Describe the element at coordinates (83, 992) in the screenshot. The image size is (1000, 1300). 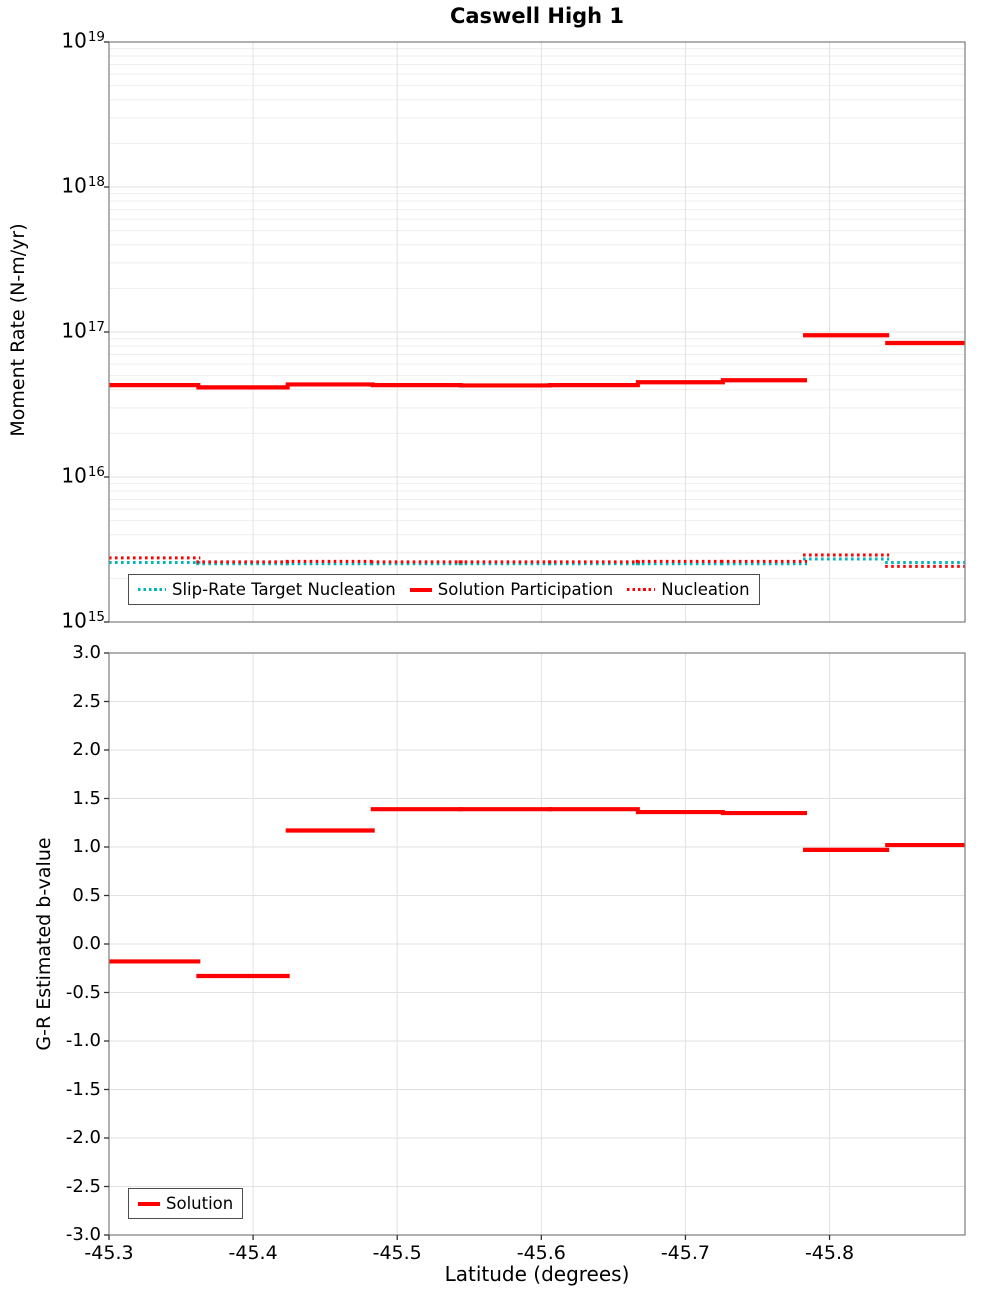
I see `b-value-y-tick-label: -0.5` at that location.